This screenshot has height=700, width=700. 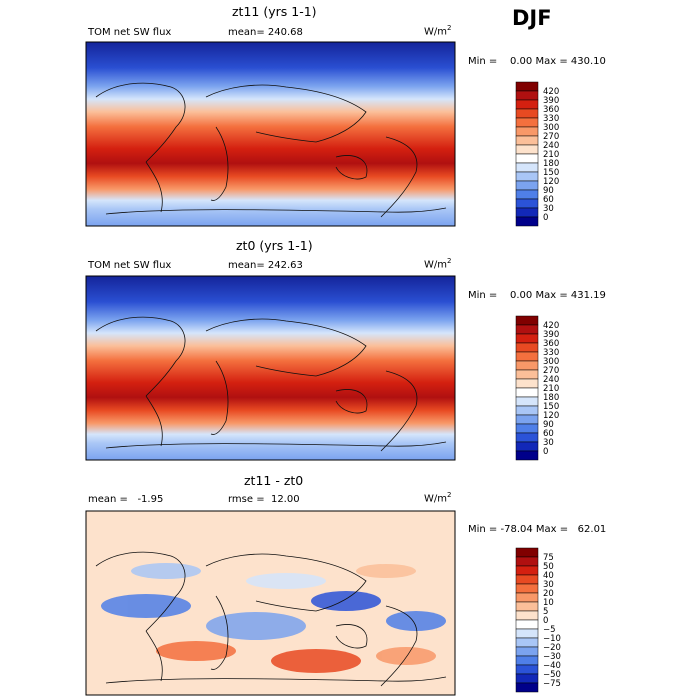 I want to click on panel-2-colorbar-label: 30, so click(x=548, y=443).